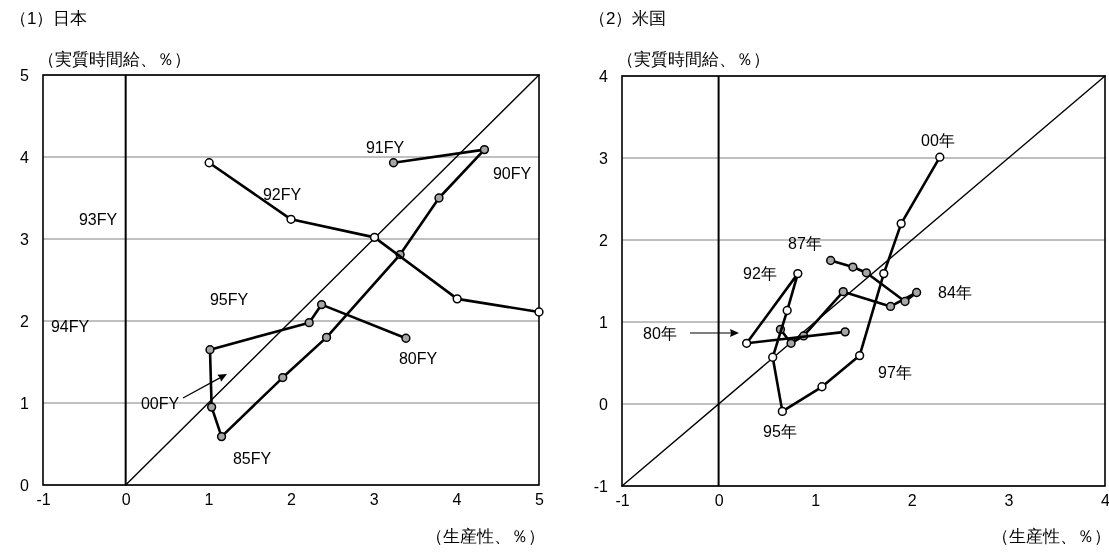 The height and width of the screenshot is (553, 1109). What do you see at coordinates (252, 458) in the screenshot?
I see `annotation: 85FY` at bounding box center [252, 458].